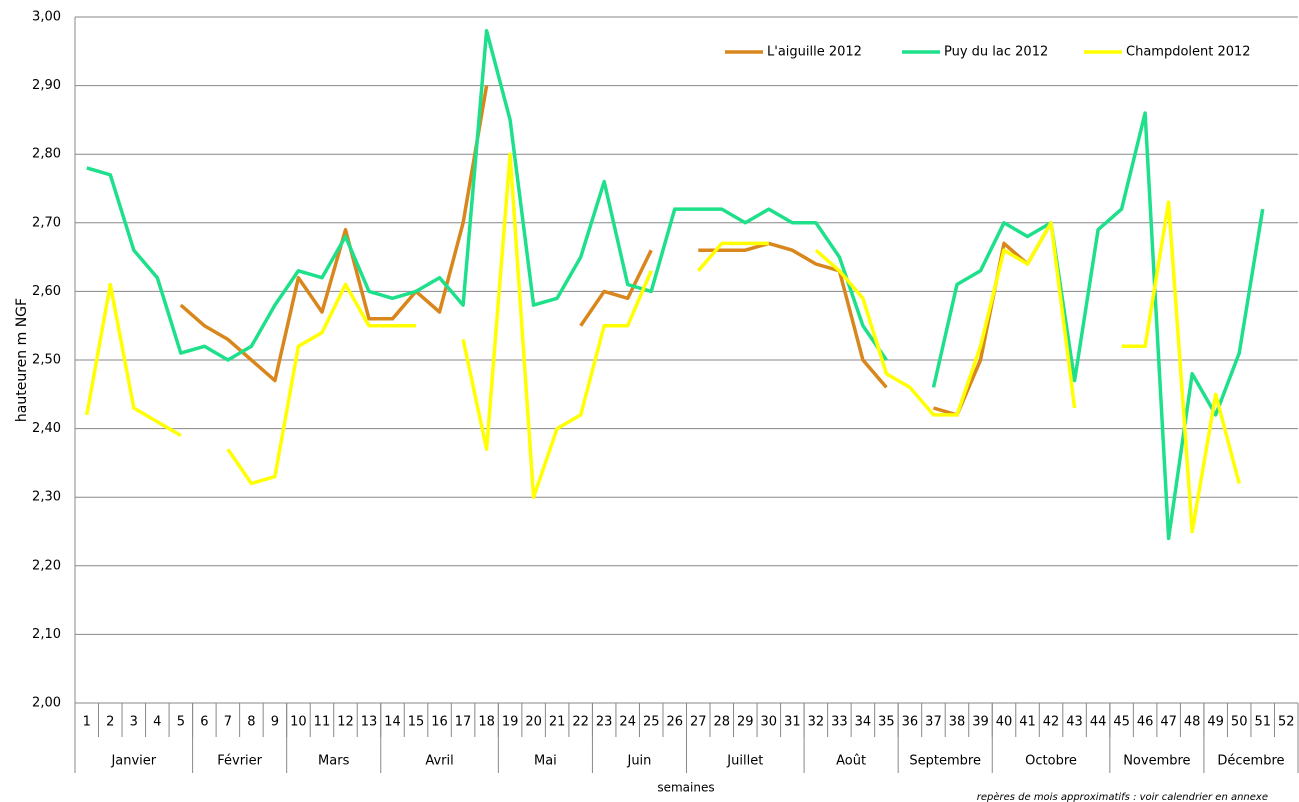 The height and width of the screenshot is (802, 1299). I want to click on y-tick-label: 2,20, so click(46, 565).